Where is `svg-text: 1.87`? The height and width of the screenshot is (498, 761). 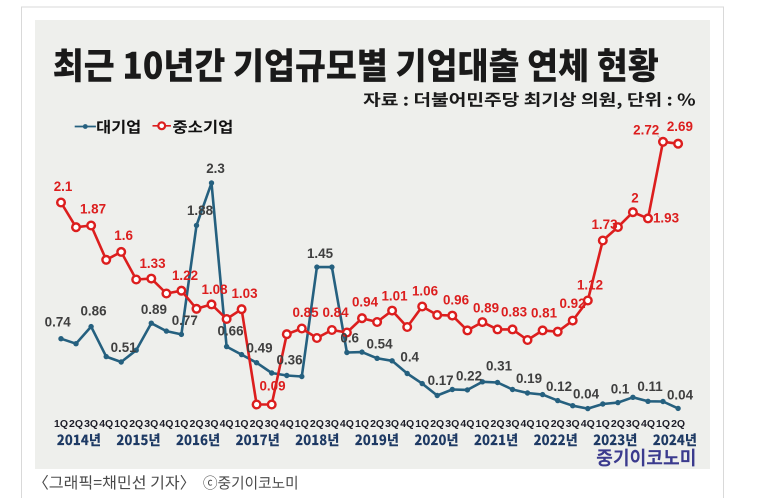 svg-text: 1.87 is located at coordinates (93, 209).